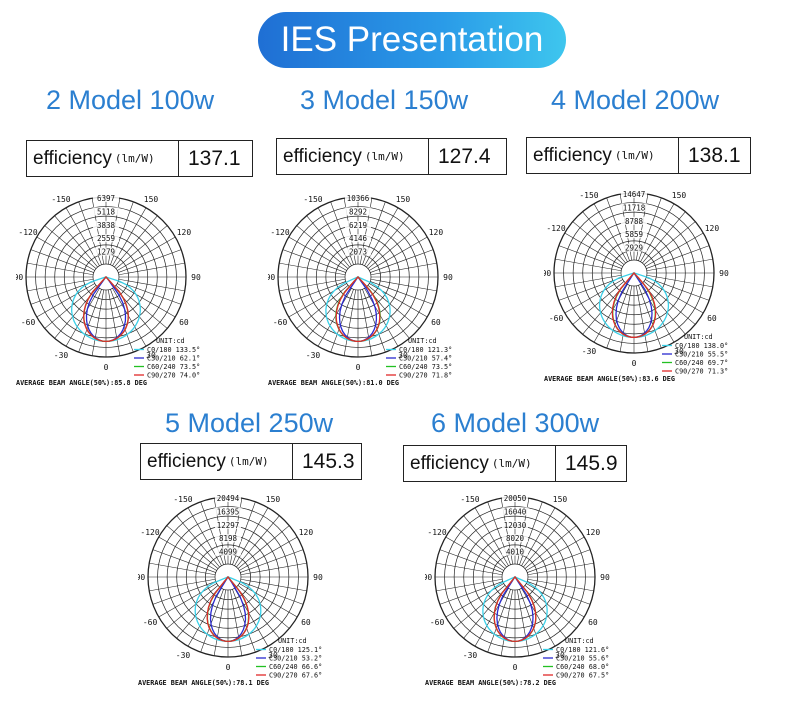 The height and width of the screenshot is (705, 800). I want to click on legend-entry: C60/240 73.5°, so click(173, 367).